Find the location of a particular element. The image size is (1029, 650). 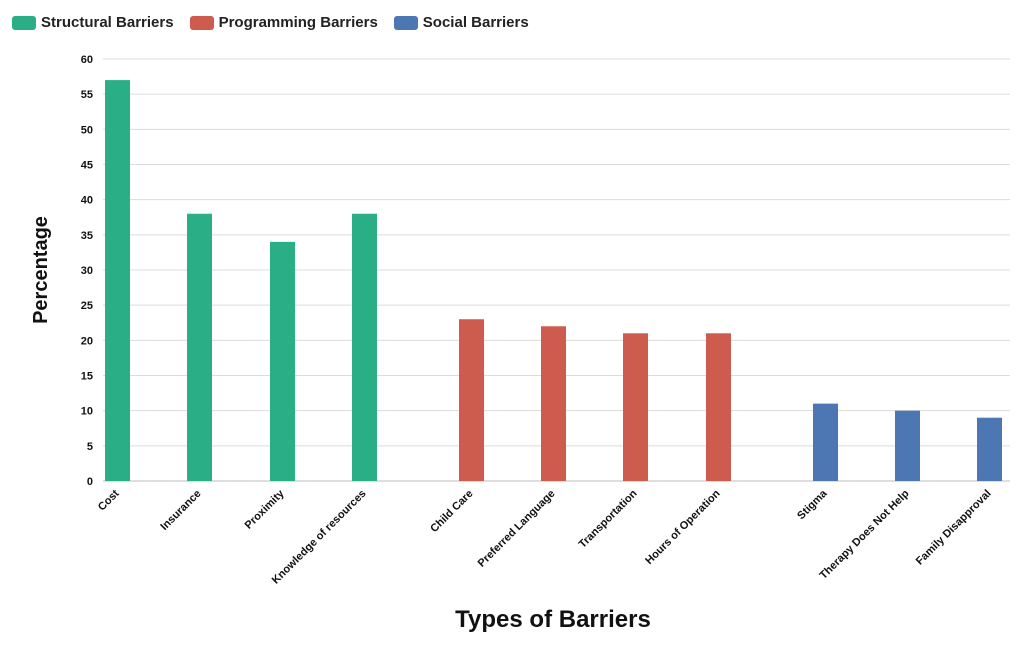

y-tick-label: 25 is located at coordinates (87, 306).